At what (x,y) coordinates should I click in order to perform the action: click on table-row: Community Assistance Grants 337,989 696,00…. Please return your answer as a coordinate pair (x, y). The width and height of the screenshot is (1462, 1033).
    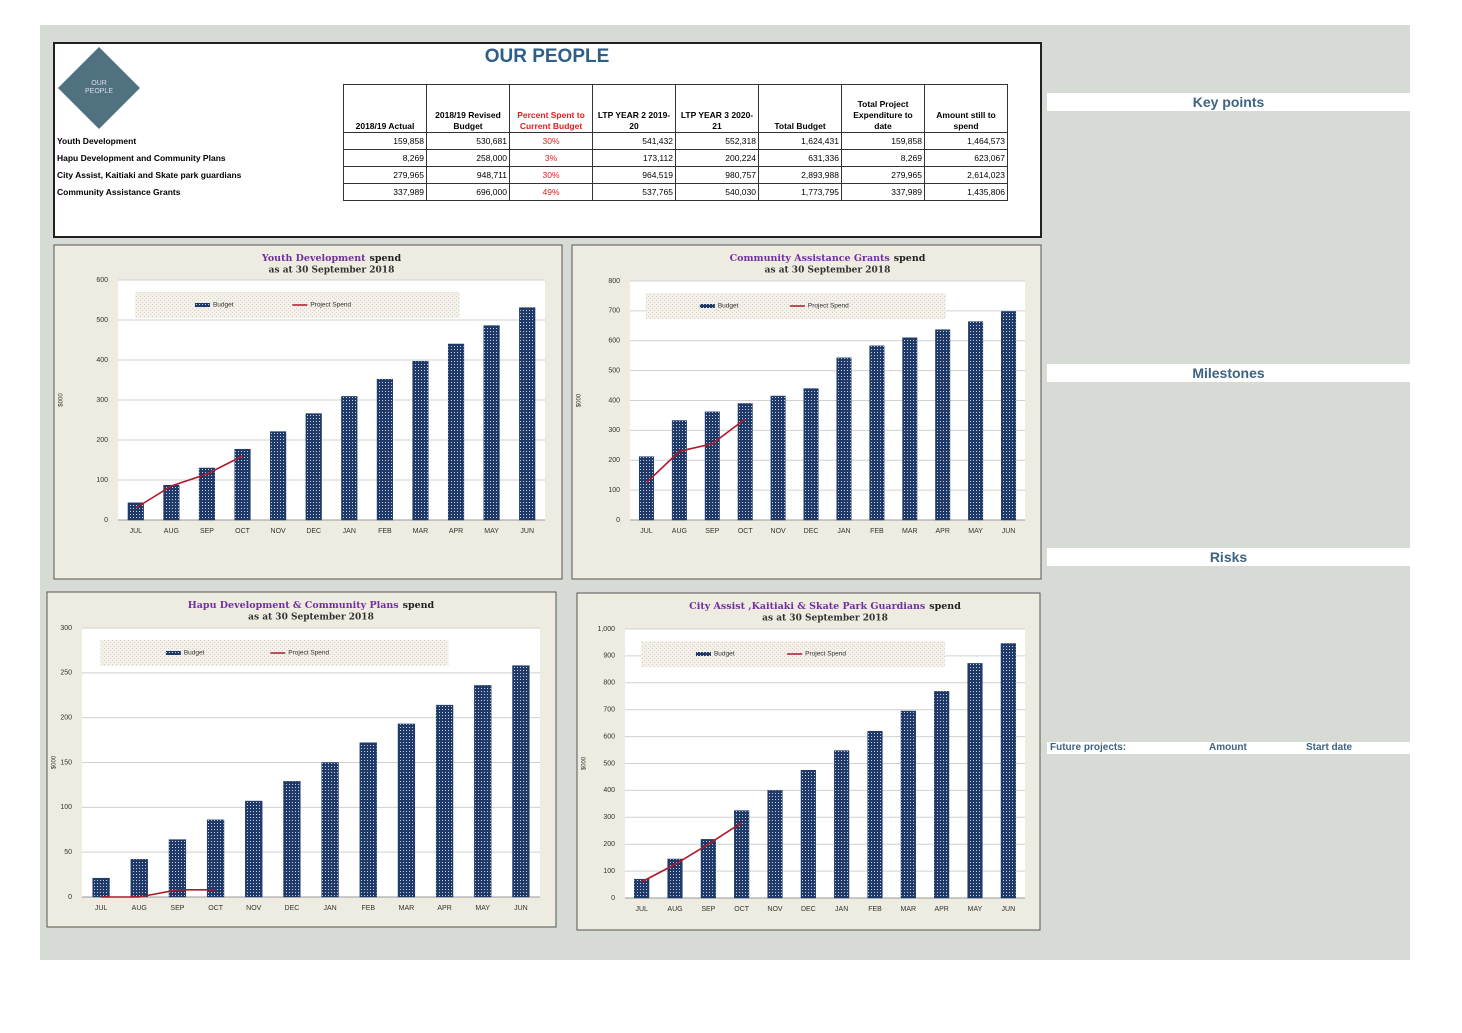
    Looking at the image, I should click on (531, 192).